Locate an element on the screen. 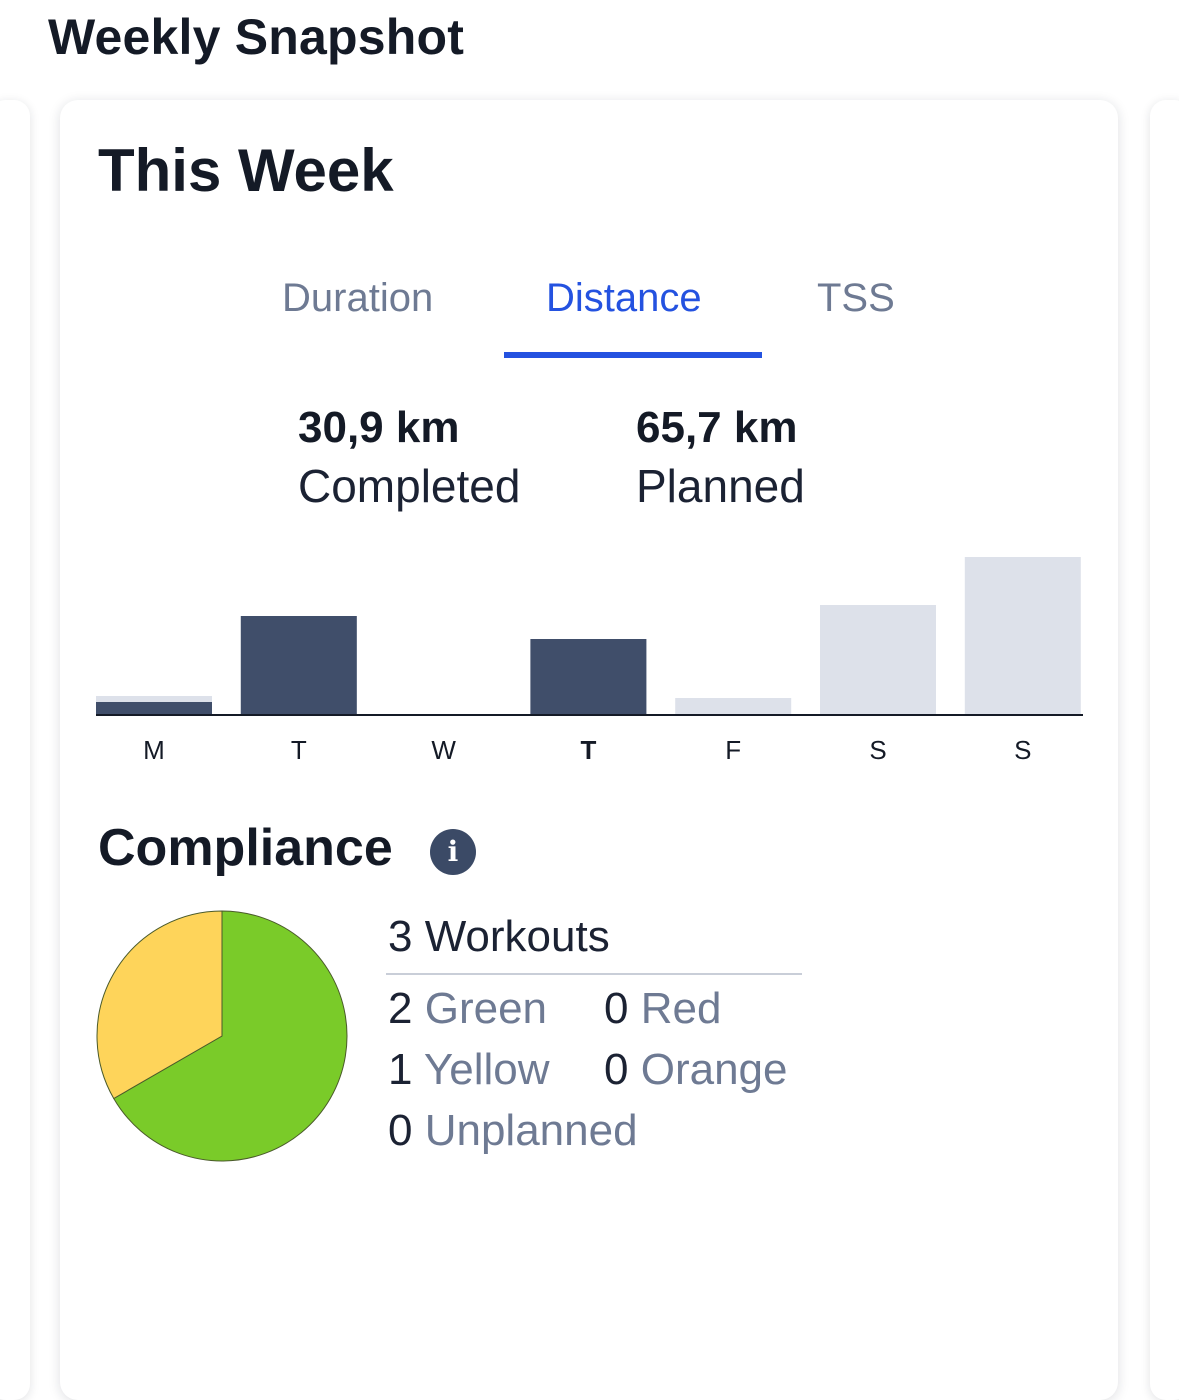  day-label-3: T is located at coordinates (588, 750).